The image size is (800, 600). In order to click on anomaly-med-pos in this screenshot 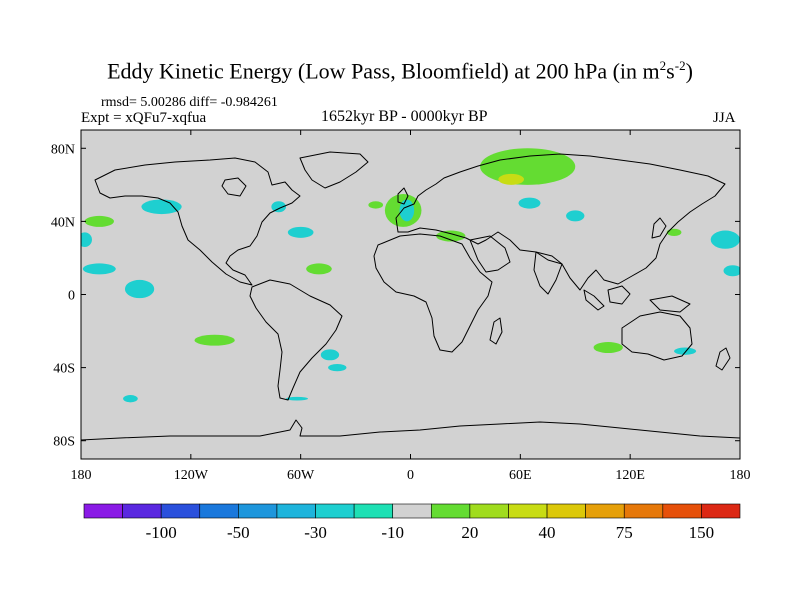, I will do `click(451, 236)`.